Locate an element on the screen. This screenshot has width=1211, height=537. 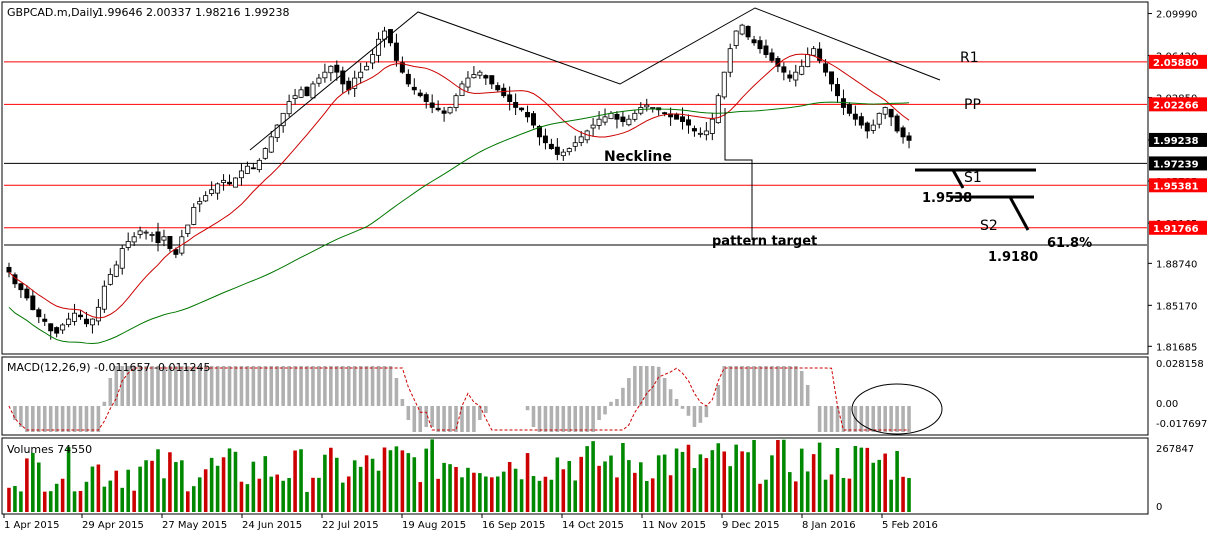
volume-tick-label: 267847 is located at coordinates (1175, 449).